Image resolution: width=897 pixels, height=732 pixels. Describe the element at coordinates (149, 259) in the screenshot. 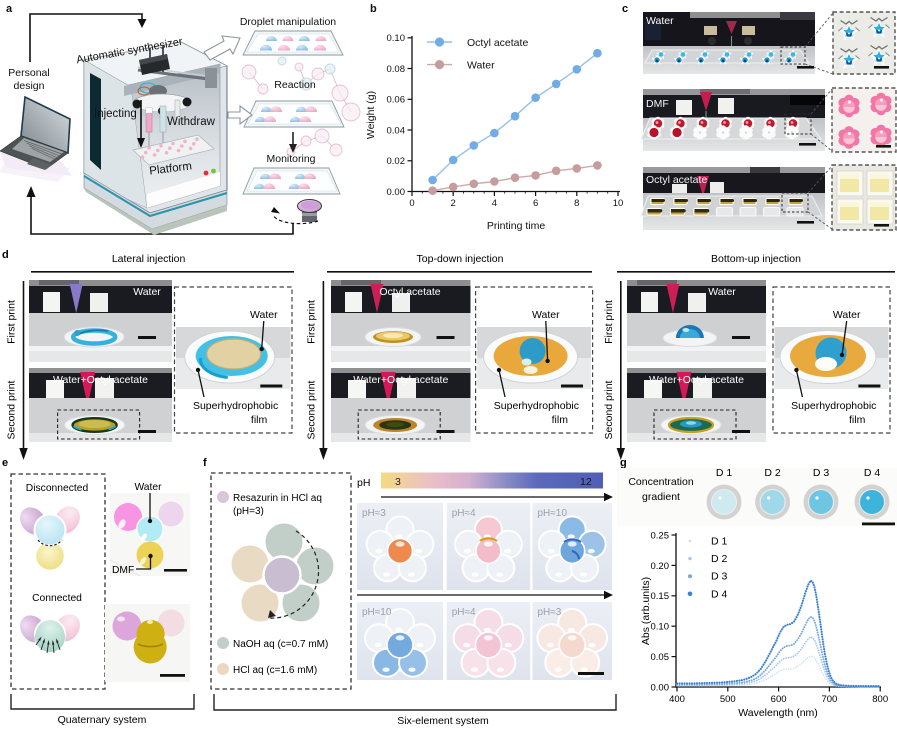

I see `svg-text: Lateral injection` at that location.